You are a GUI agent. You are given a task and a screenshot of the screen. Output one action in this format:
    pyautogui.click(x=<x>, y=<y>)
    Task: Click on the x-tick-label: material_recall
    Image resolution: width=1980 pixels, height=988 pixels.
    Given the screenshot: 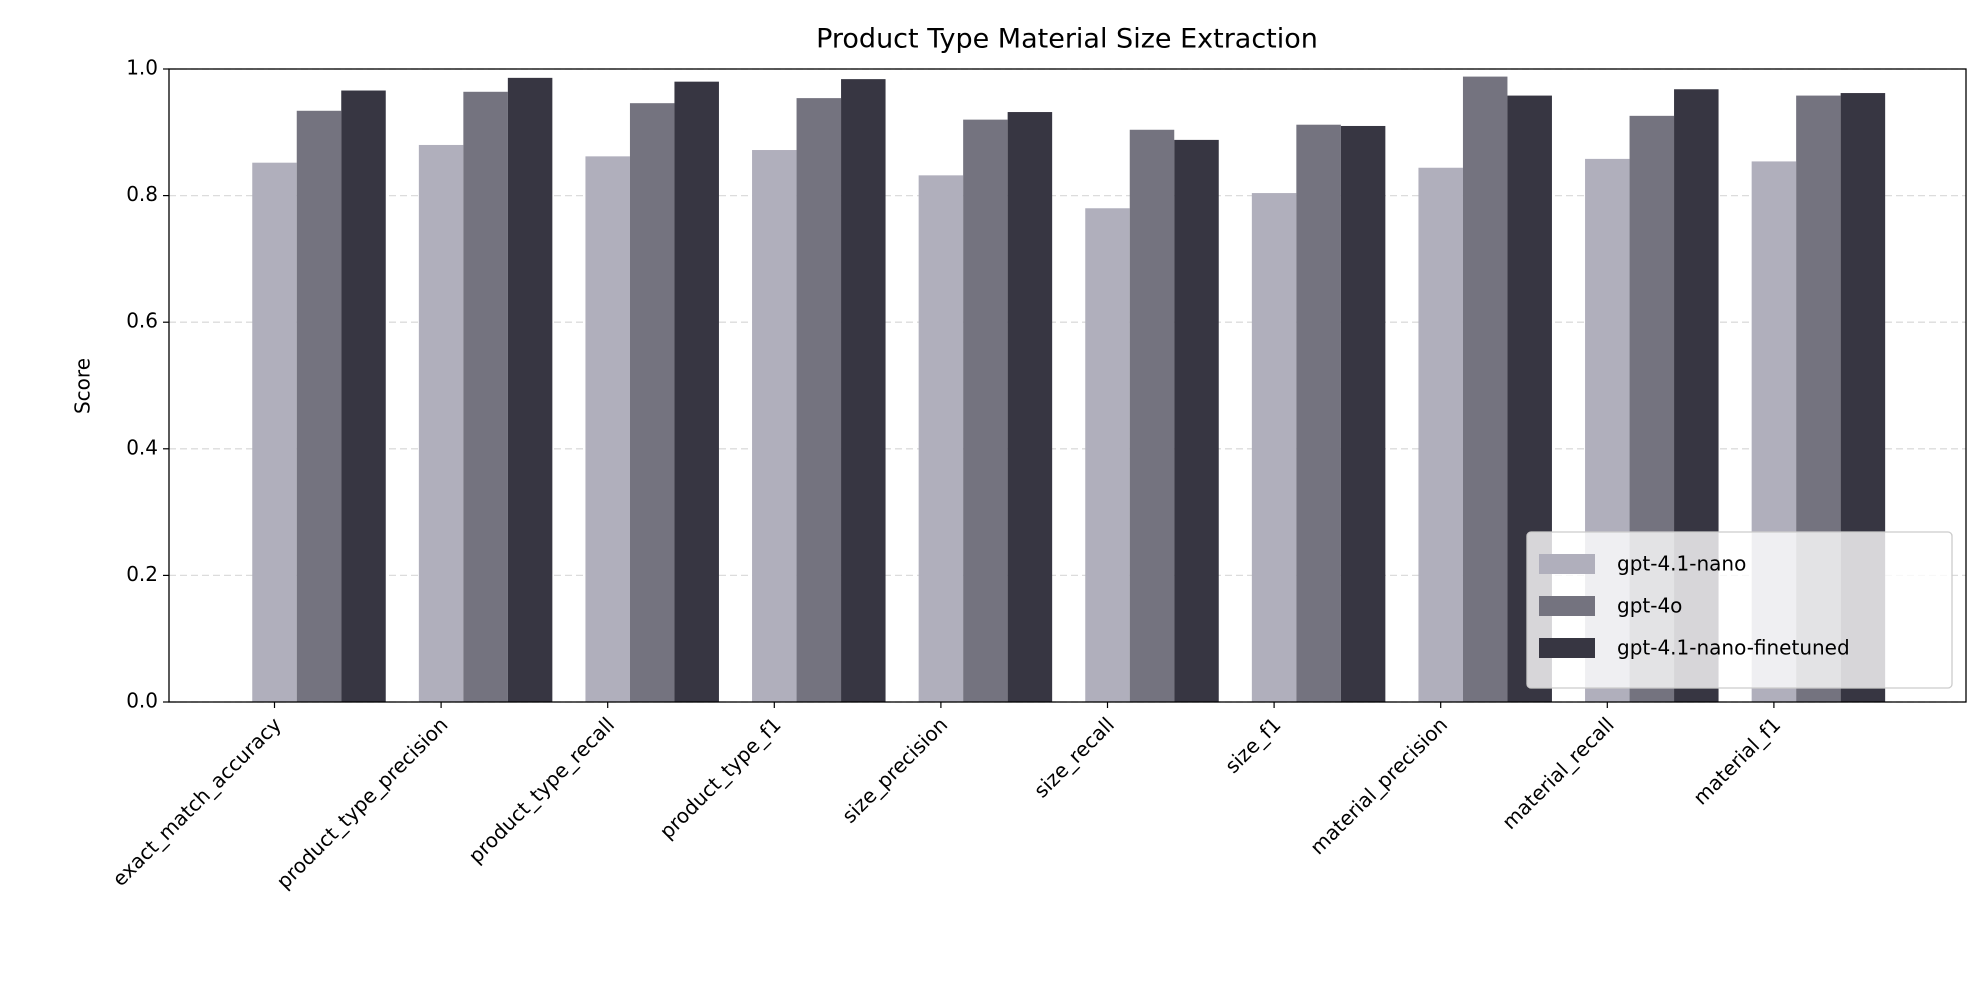 What is the action you would take?
    pyautogui.click(x=1558, y=773)
    